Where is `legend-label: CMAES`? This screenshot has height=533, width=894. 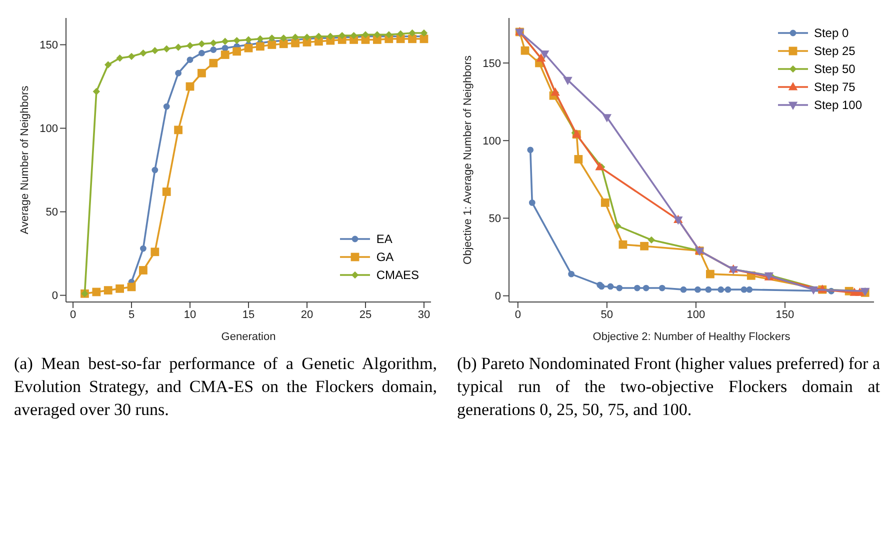 legend-label: CMAES is located at coordinates (397, 275).